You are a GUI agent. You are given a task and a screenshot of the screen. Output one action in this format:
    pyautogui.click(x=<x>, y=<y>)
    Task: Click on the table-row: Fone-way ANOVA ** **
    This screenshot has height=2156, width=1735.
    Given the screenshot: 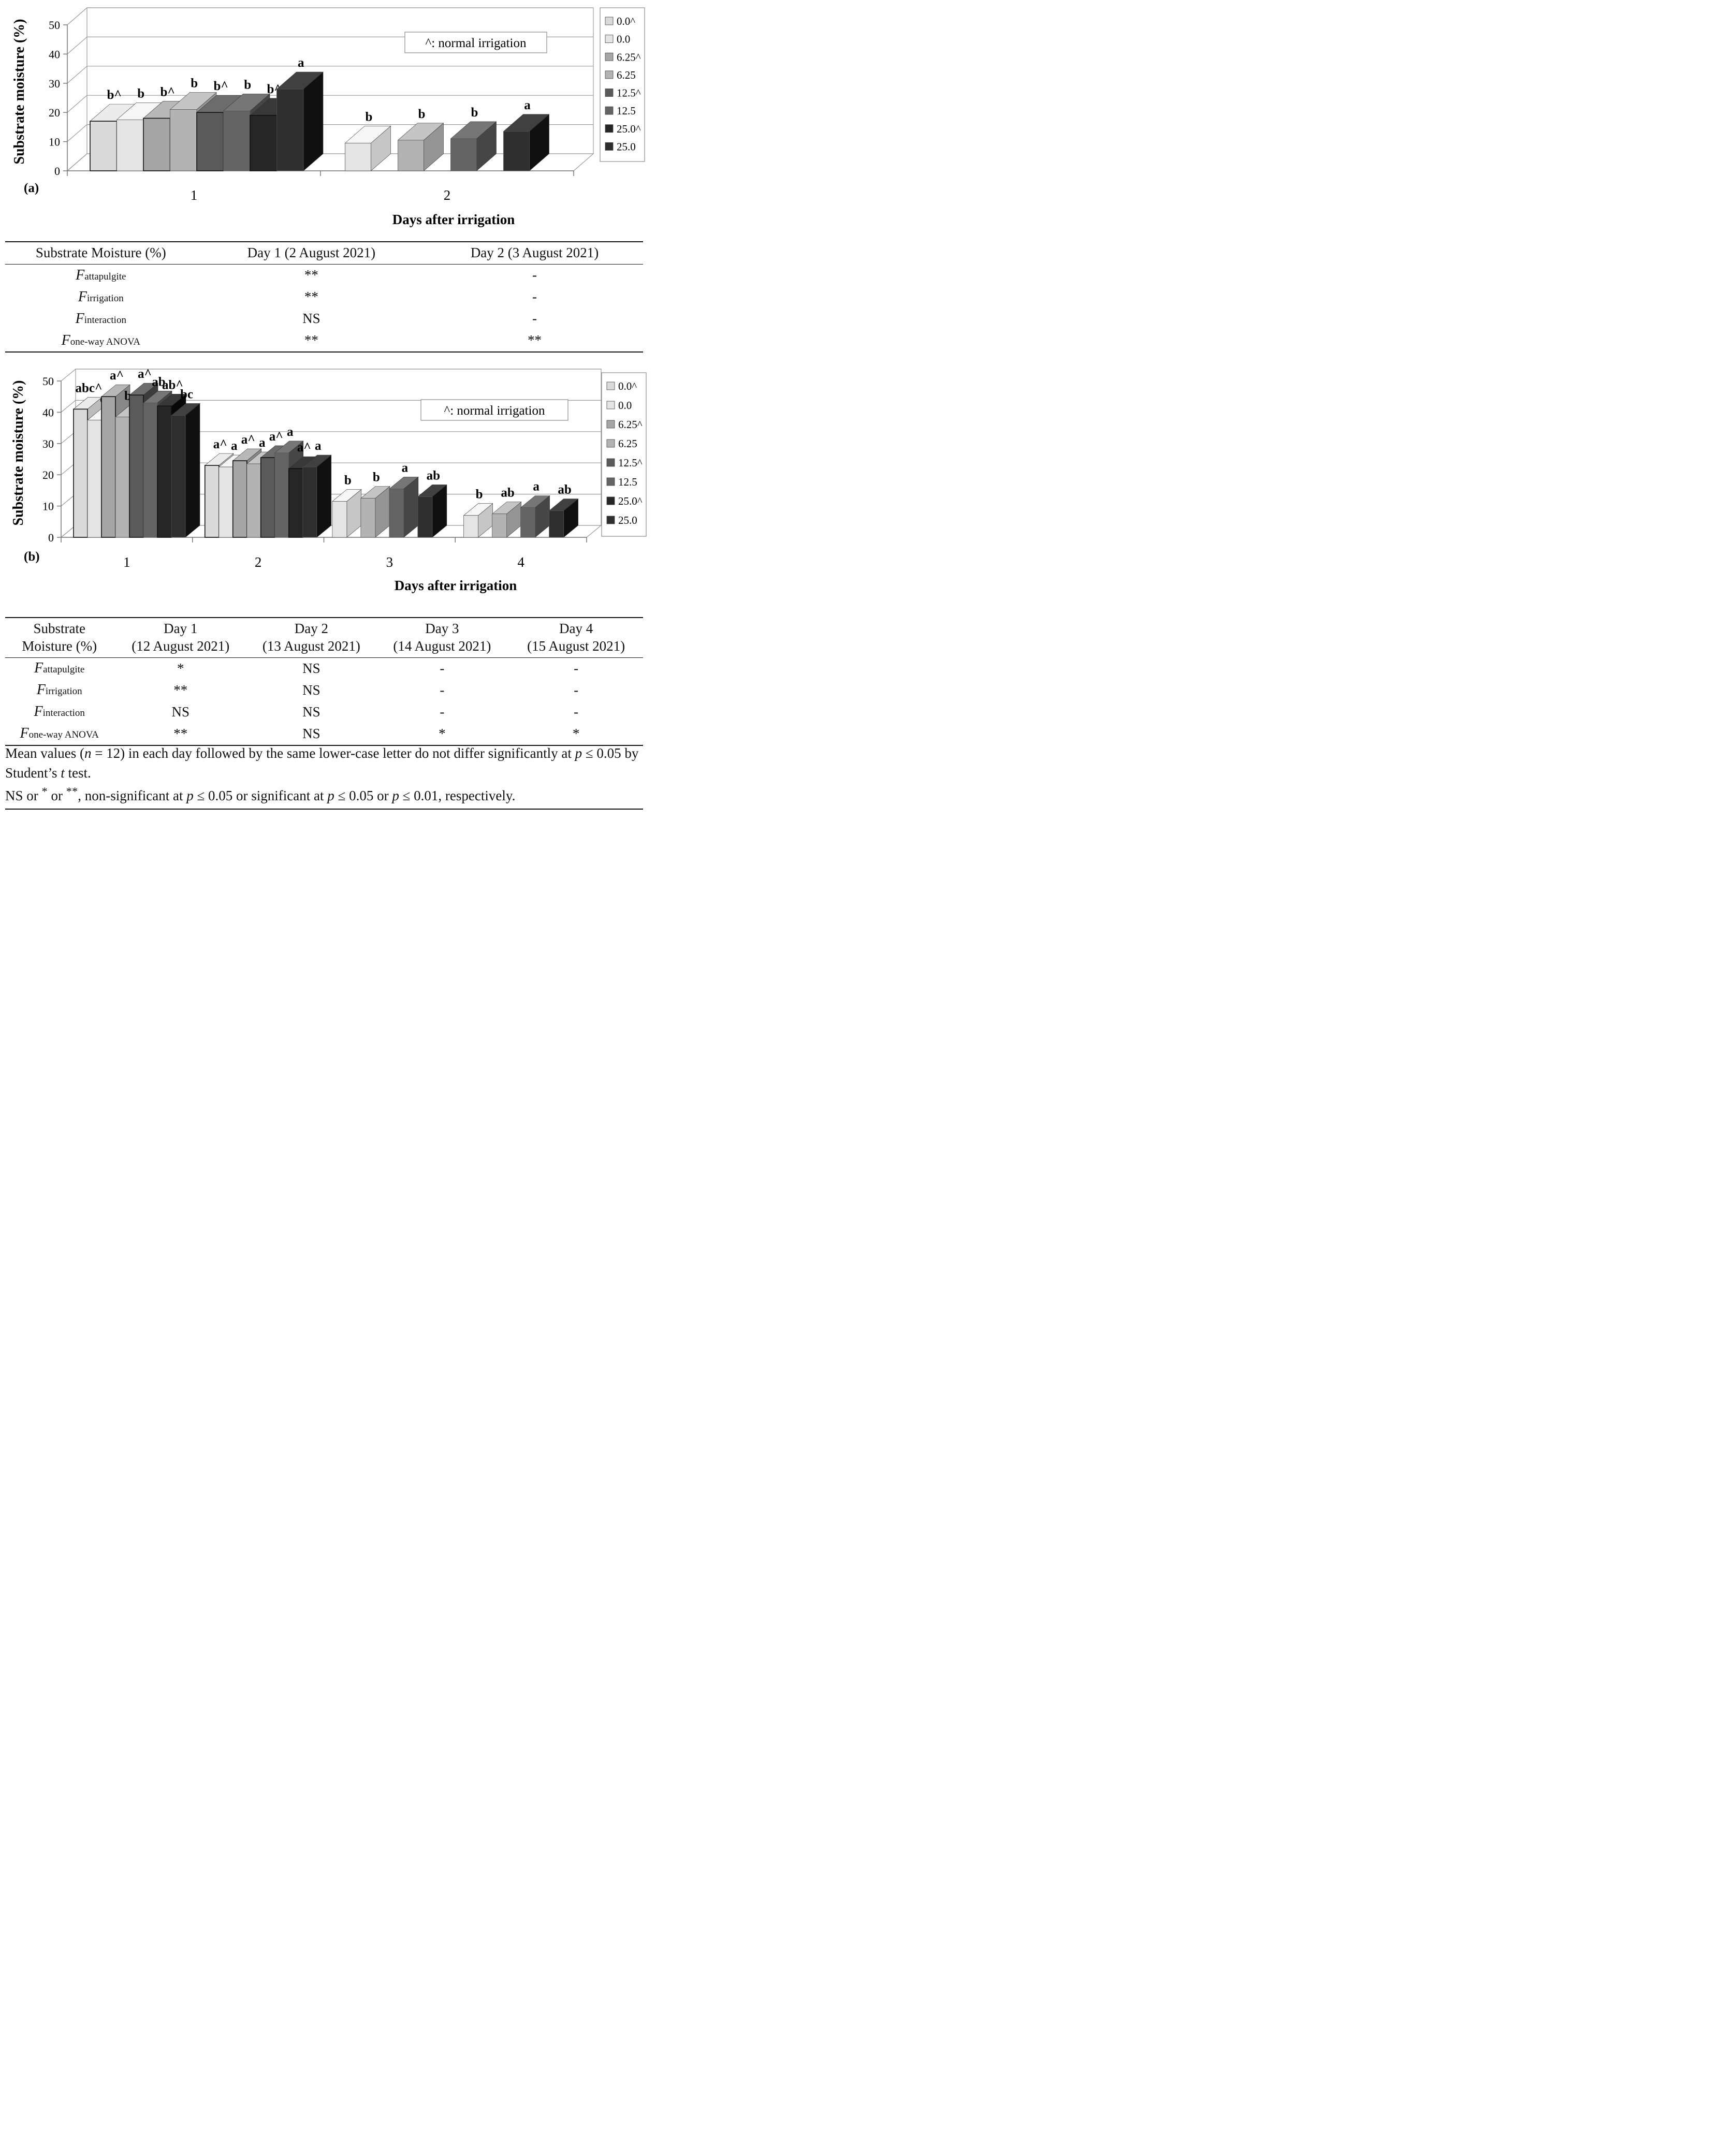 What is the action you would take?
    pyautogui.click(x=324, y=341)
    